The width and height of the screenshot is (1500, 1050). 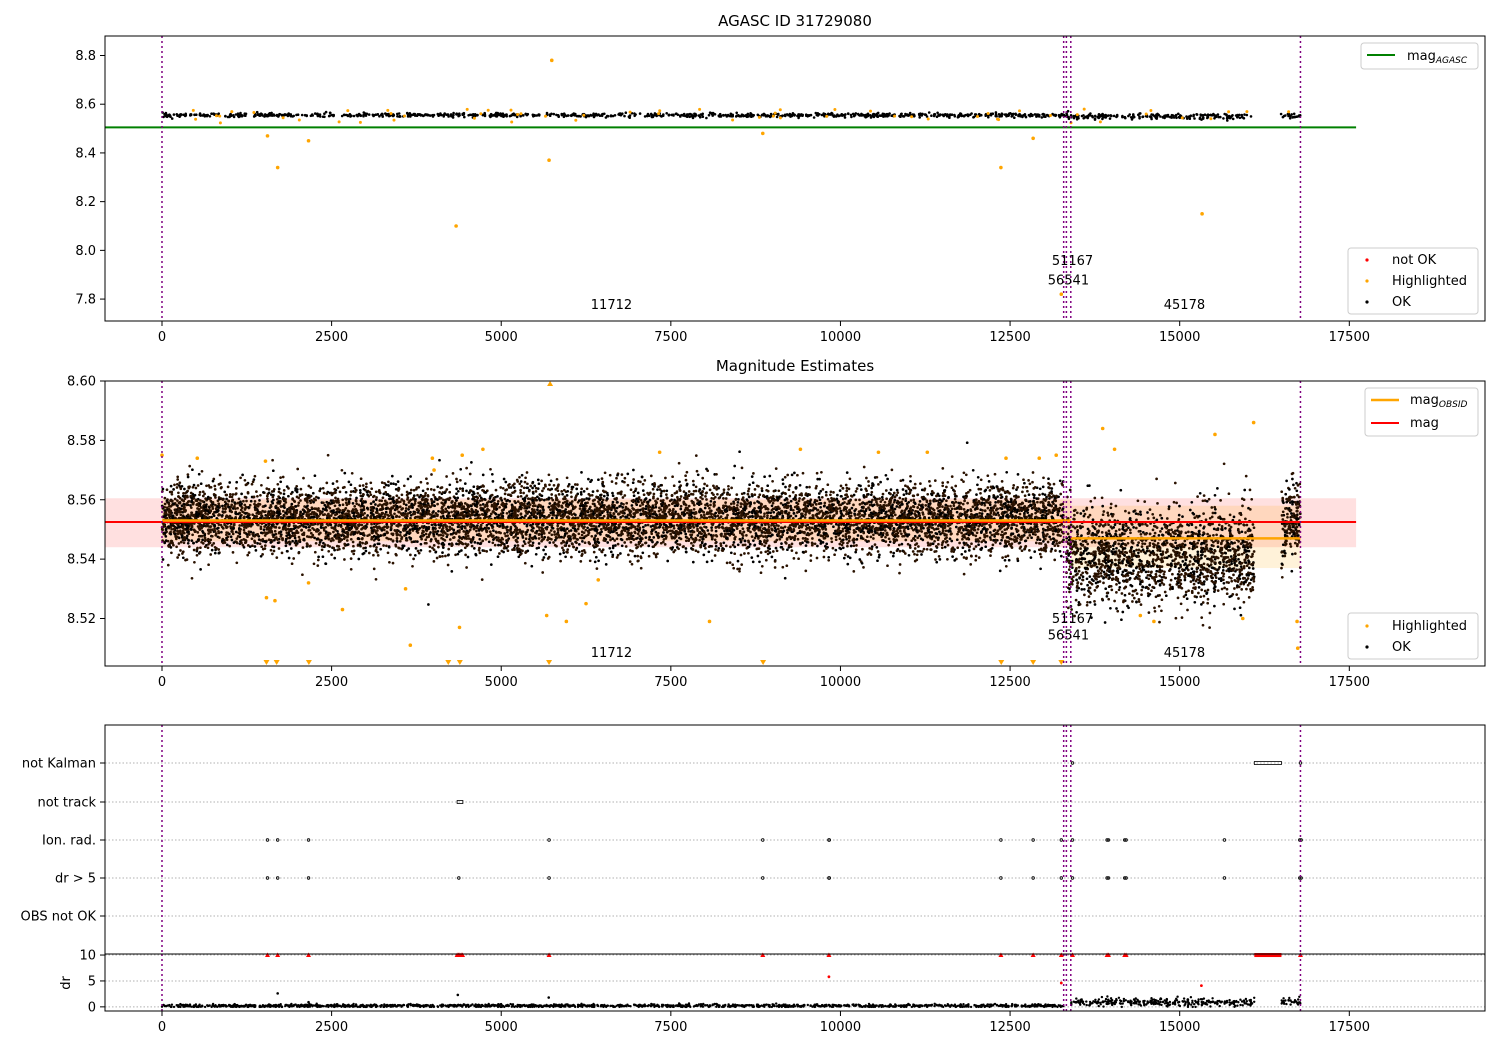 What do you see at coordinates (1367, 281) in the screenshot?
I see `legend-swatch-highlighted` at bounding box center [1367, 281].